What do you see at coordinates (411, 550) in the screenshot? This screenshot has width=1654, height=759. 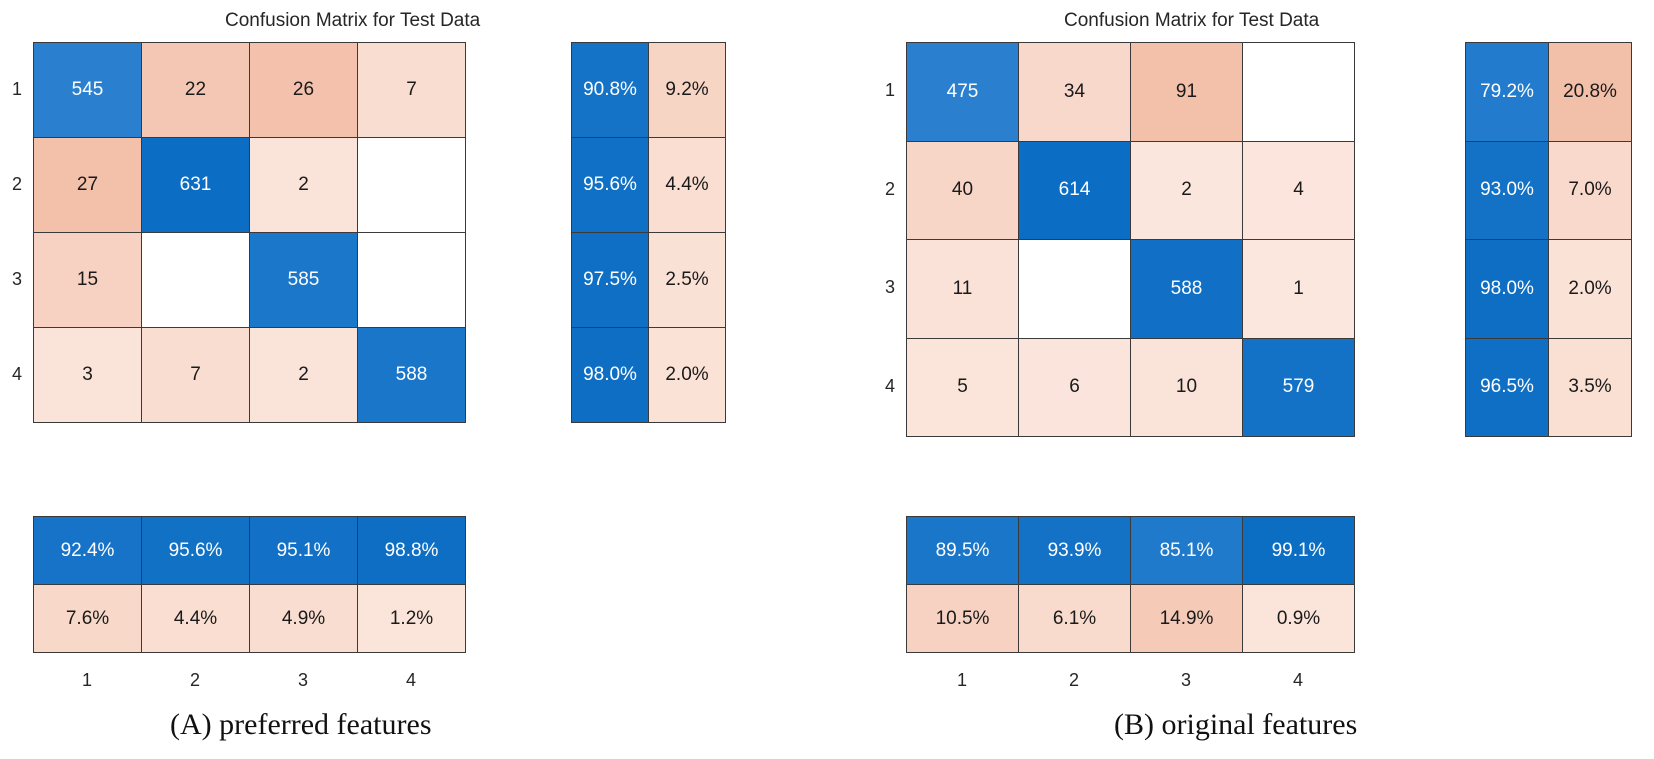 I see `col-summary-correct: 98.8%` at bounding box center [411, 550].